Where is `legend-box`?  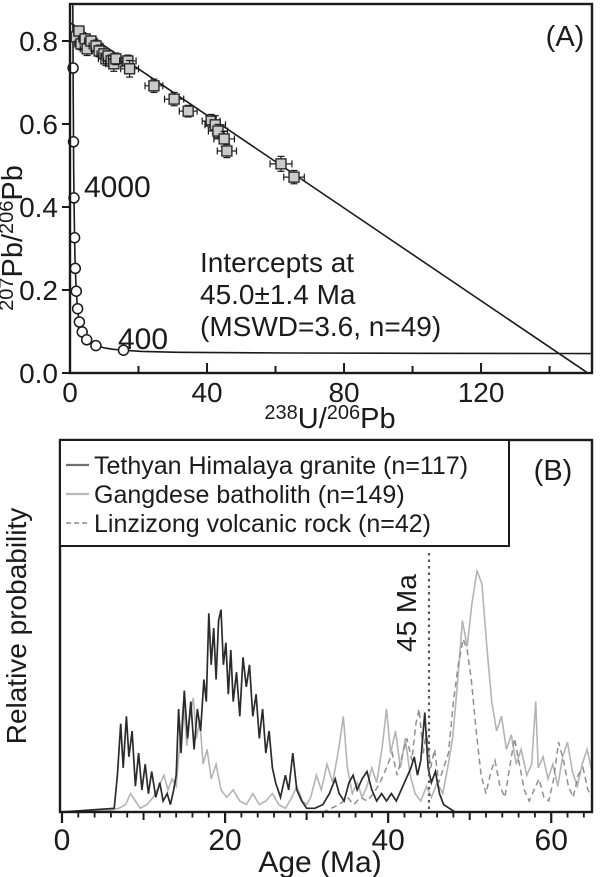 legend-box is located at coordinates (284, 493).